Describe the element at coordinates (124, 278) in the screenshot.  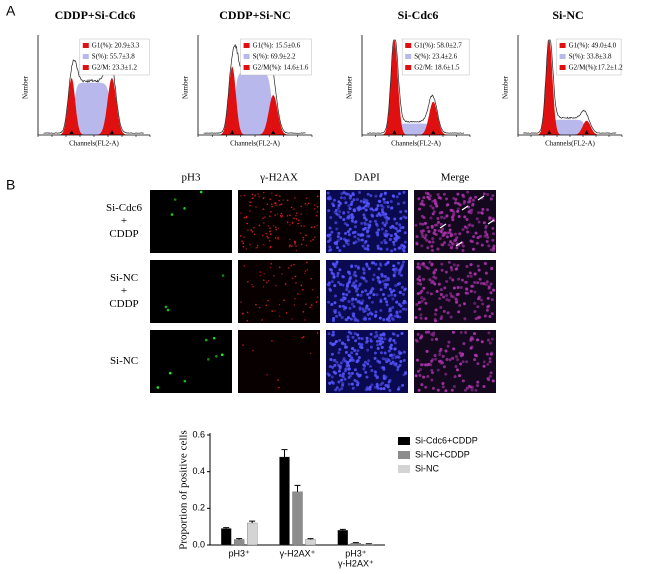
I see `row-label: Si-NC` at that location.